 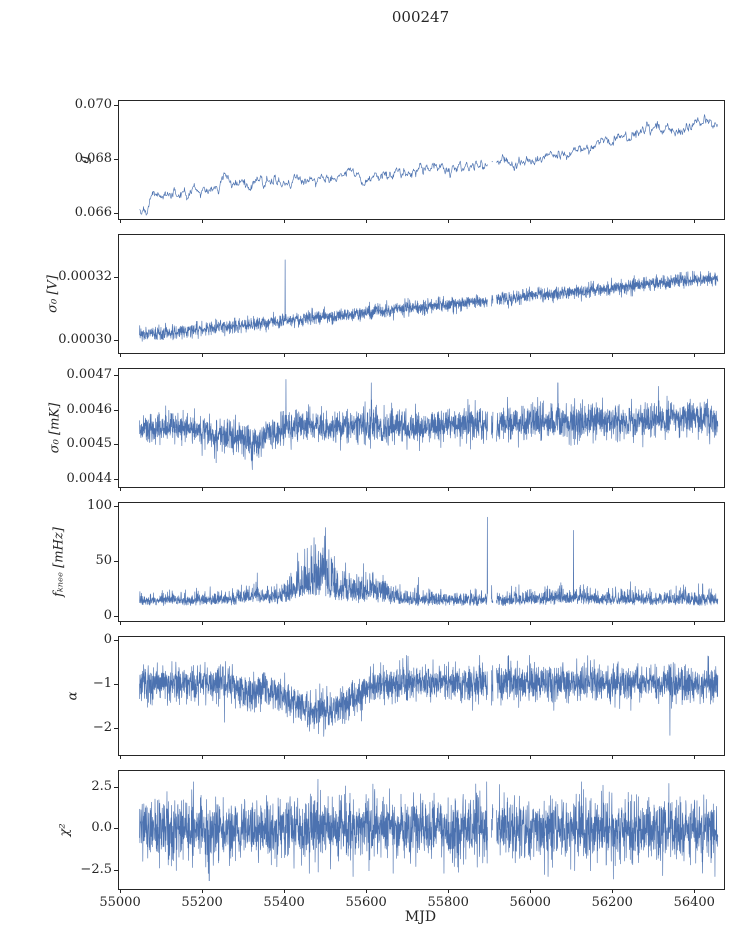 What do you see at coordinates (401, 160) in the screenshot?
I see `subplot-g: g` at bounding box center [401, 160].